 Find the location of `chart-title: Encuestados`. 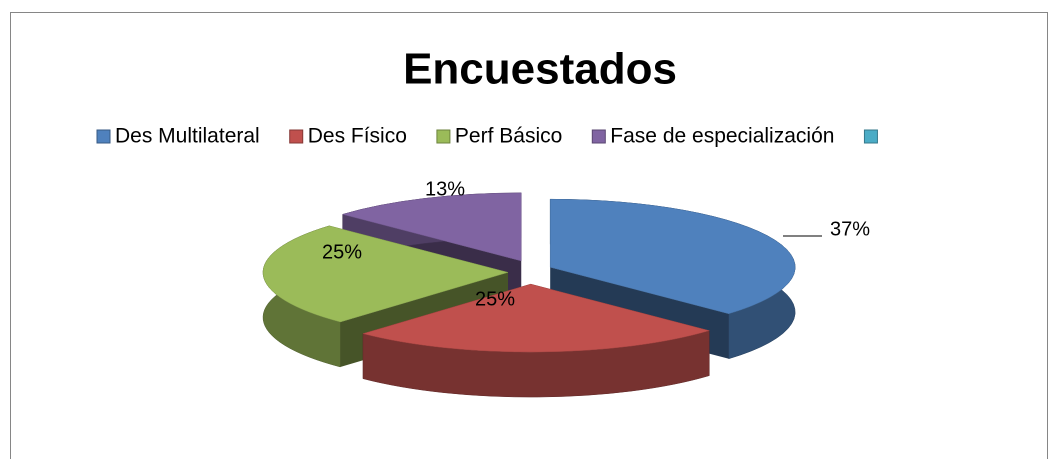

chart-title: Encuestados is located at coordinates (540, 69).